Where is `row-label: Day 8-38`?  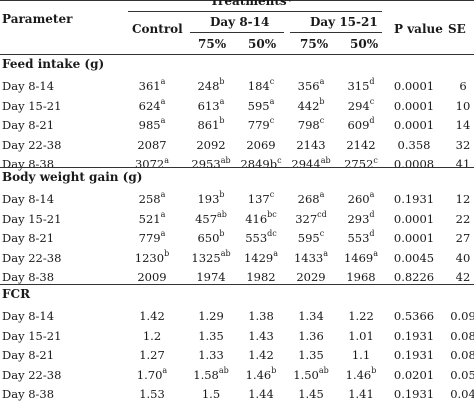
row-label: Day 8-38 is located at coordinates (28, 394).